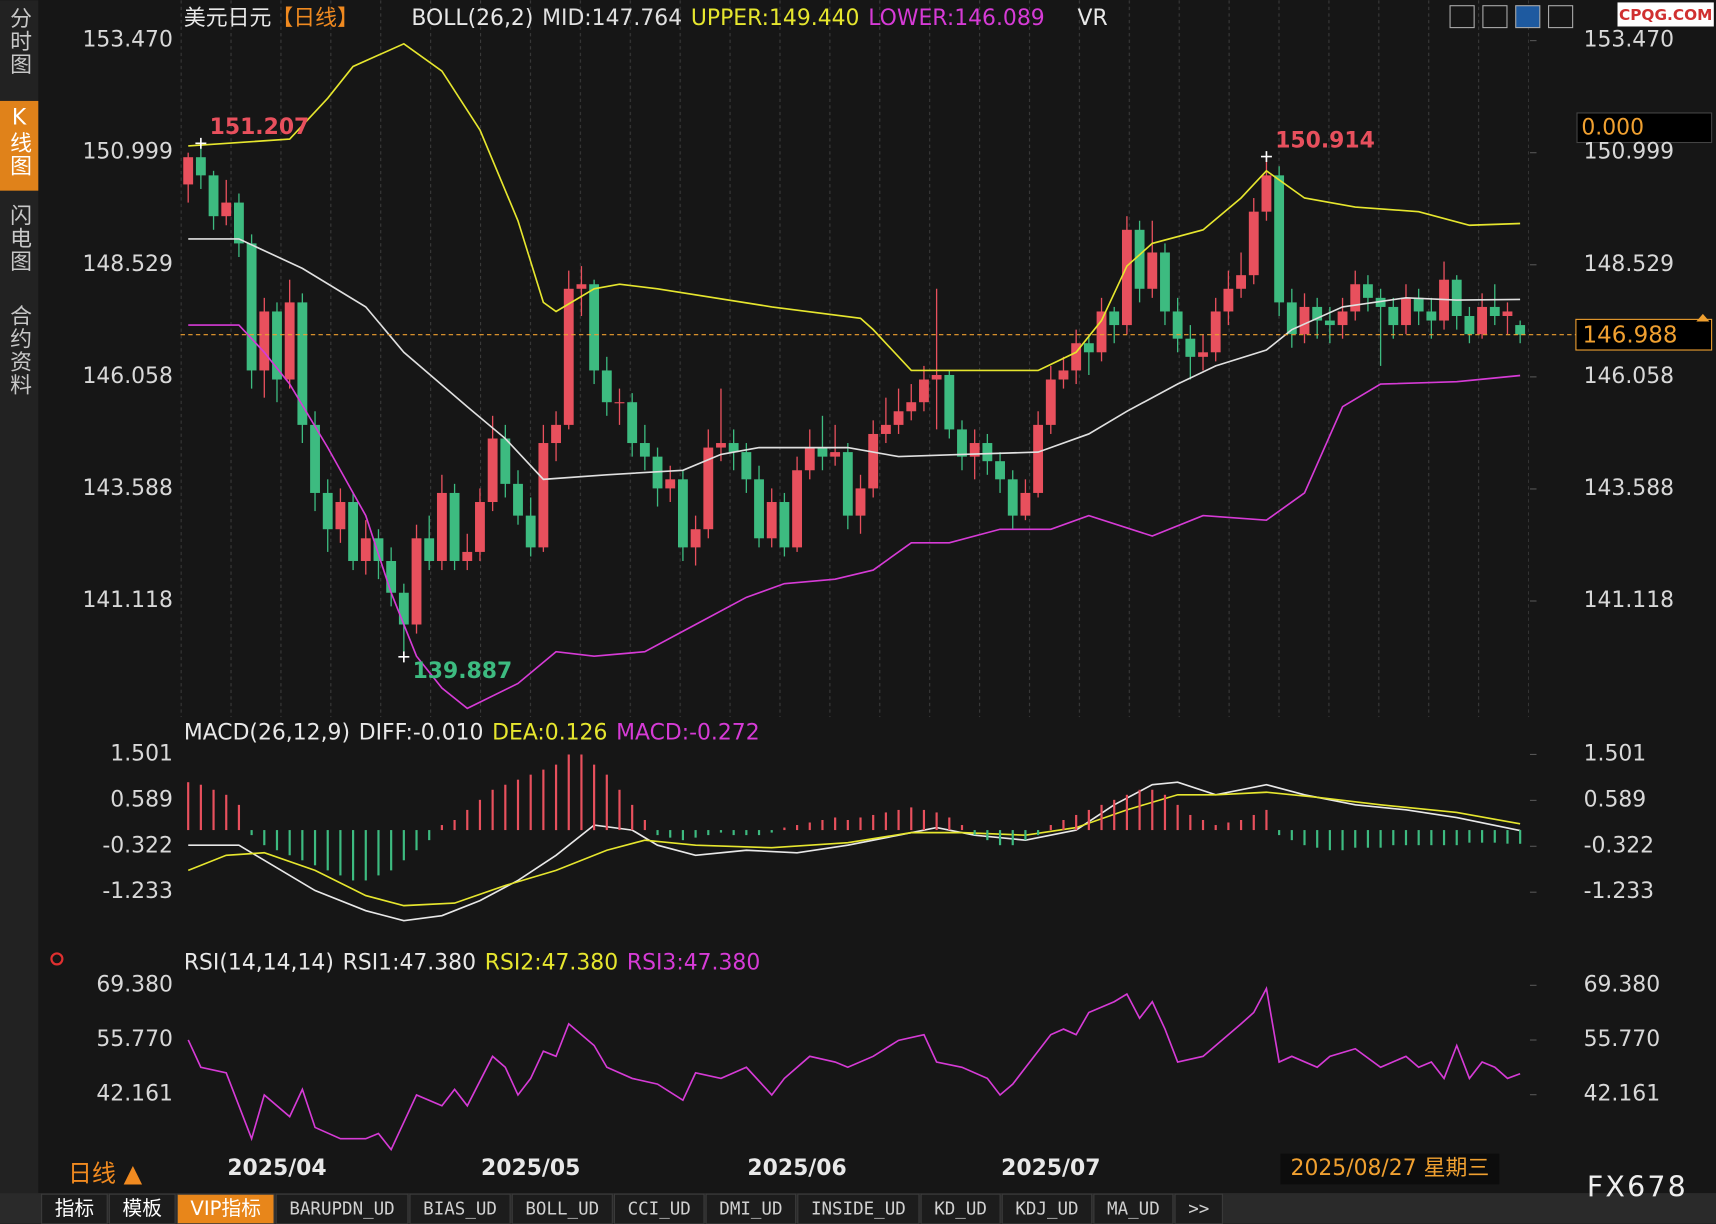  What do you see at coordinates (1703, 317) in the screenshot?
I see `last-price-arrow` at bounding box center [1703, 317].